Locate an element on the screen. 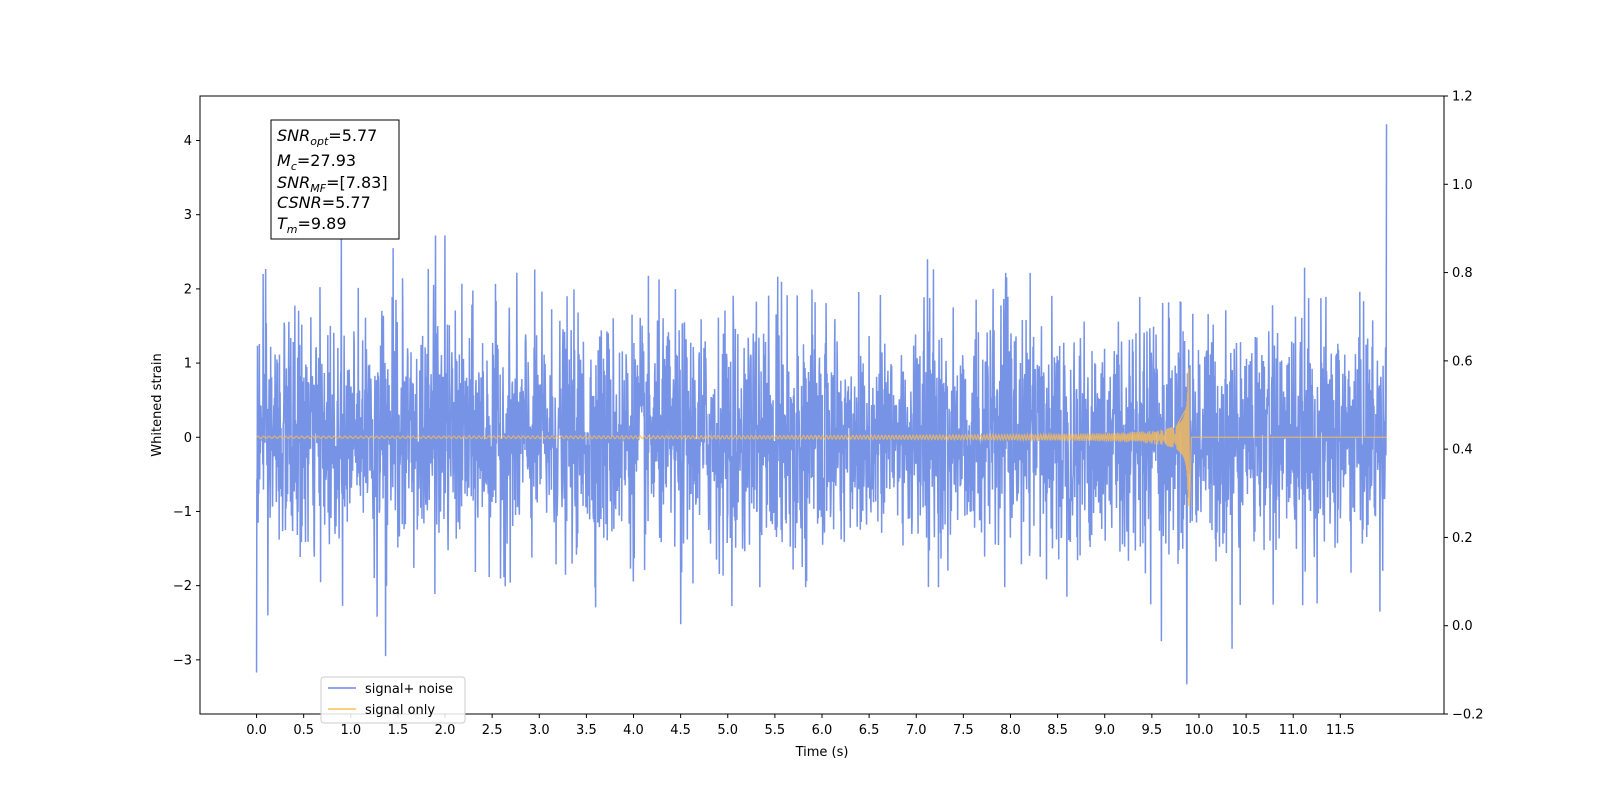 The image size is (1600, 800). x-tick-label: 11.5 is located at coordinates (1340, 730).